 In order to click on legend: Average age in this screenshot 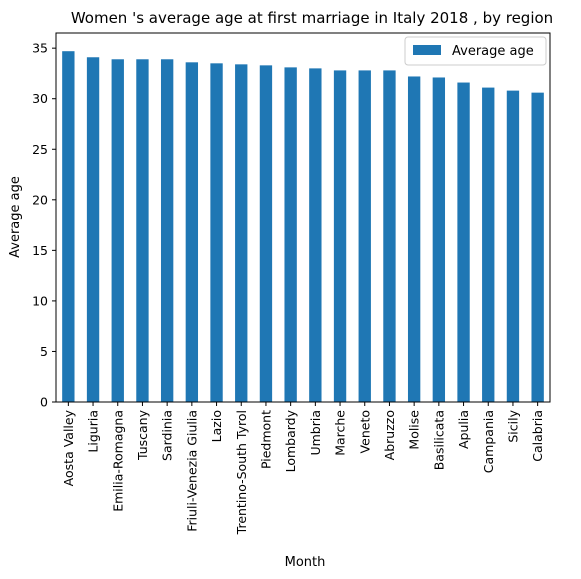, I will do `click(475, 51)`.